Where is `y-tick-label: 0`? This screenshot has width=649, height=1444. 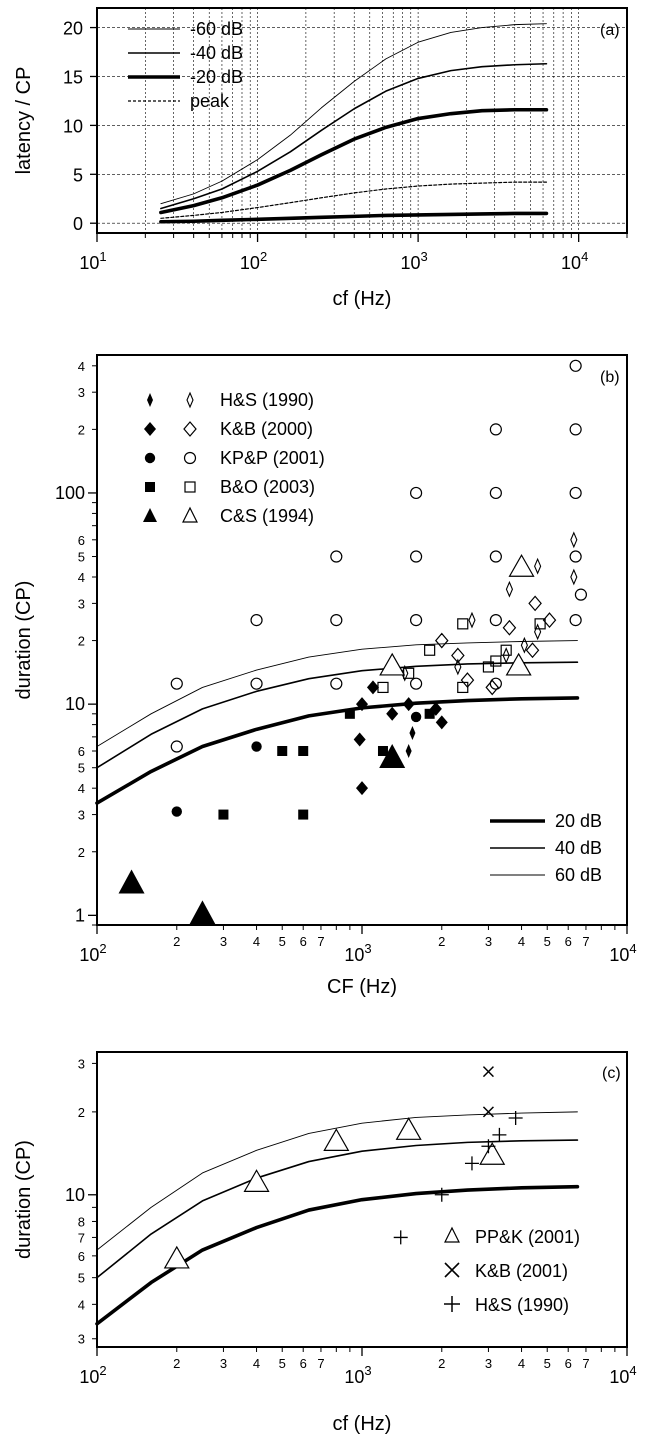
y-tick-label: 0 is located at coordinates (78, 224).